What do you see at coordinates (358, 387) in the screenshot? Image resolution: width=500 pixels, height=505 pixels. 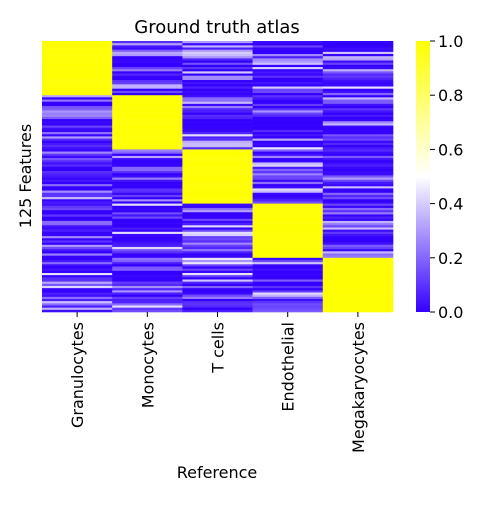 I see `x-tick-label: Megakaryocytes` at bounding box center [358, 387].